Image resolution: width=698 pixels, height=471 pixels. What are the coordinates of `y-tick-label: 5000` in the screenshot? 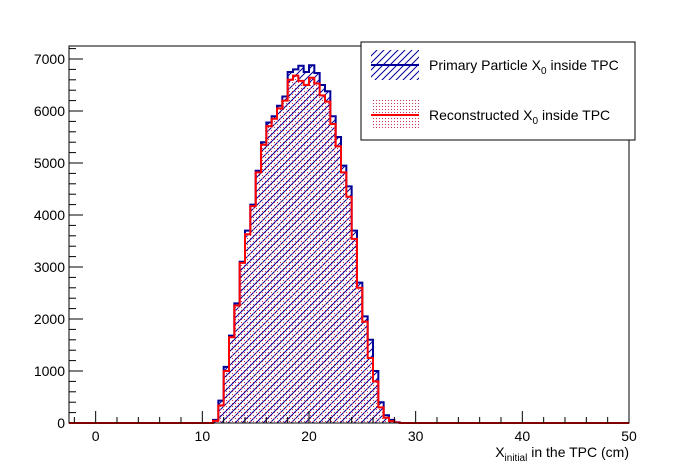 It's located at (49, 163).